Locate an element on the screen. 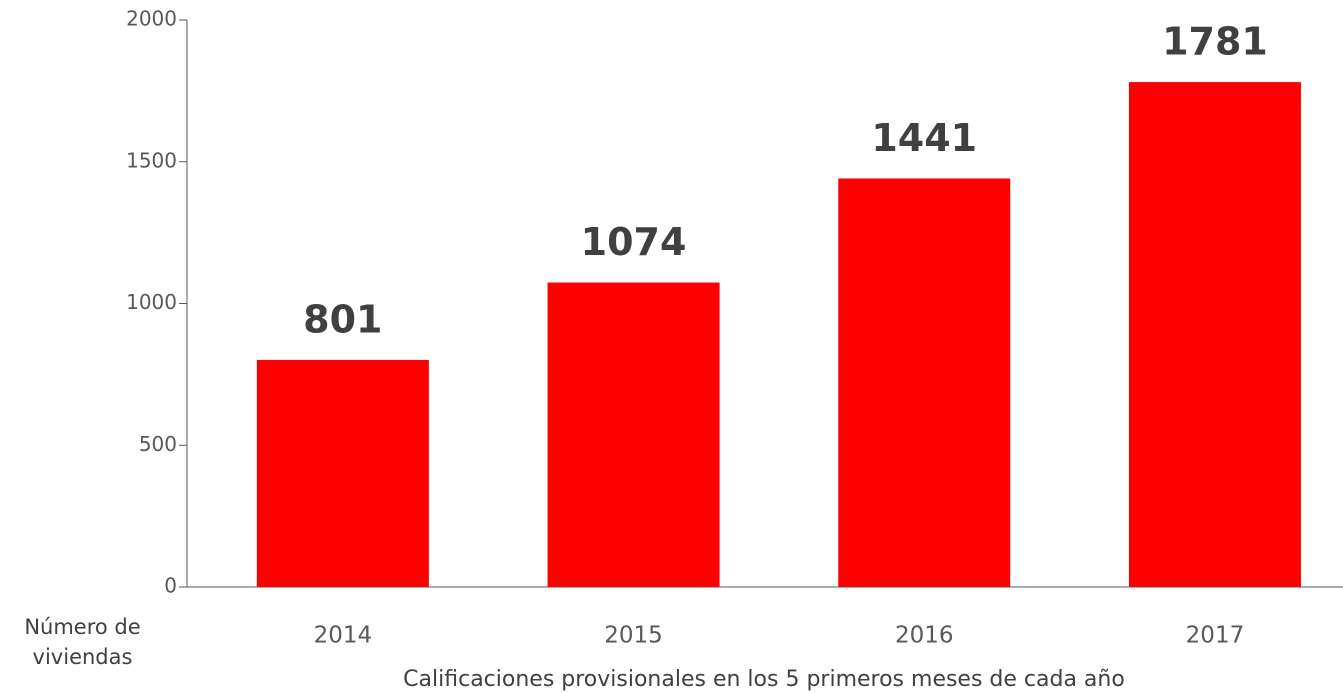 Image resolution: width=1343 pixels, height=693 pixels. y-tick-label: 500 is located at coordinates (158, 444).